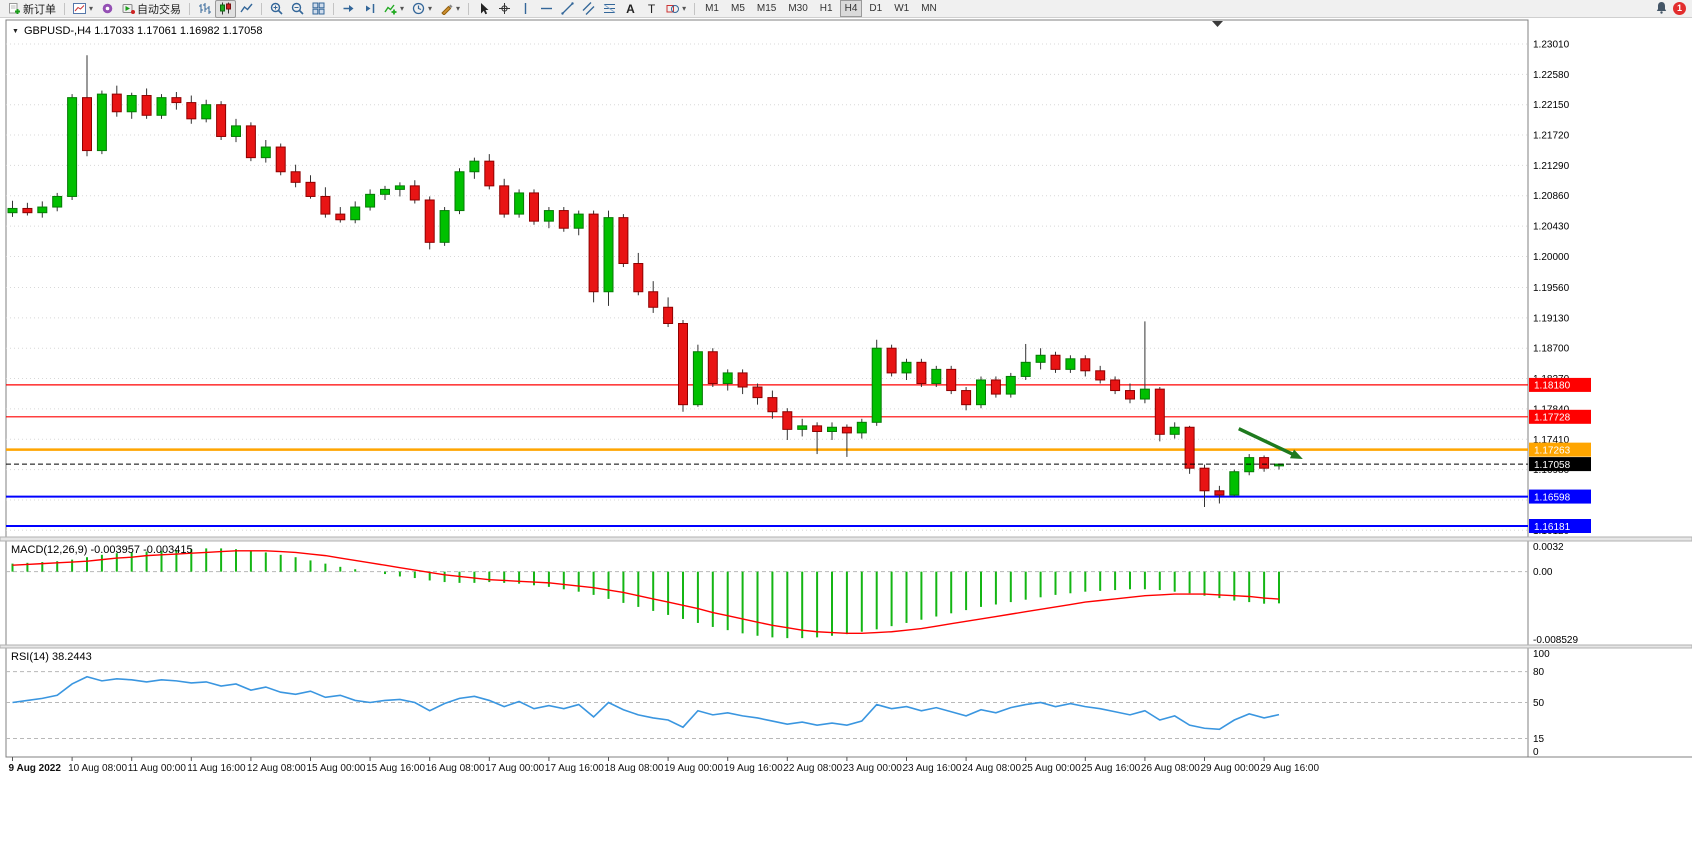 The height and width of the screenshot is (842, 1692). I want to click on templates-icon, so click(446, 8).